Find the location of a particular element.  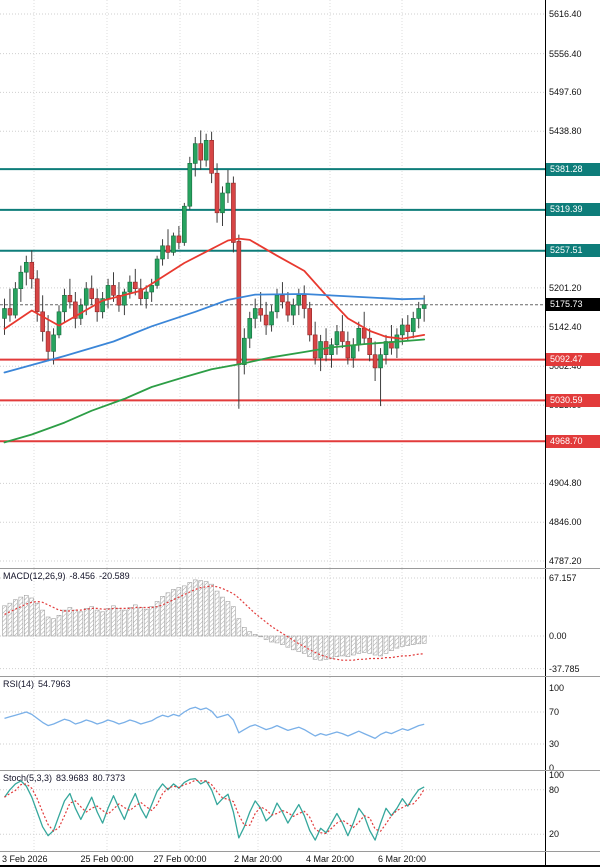

stoch-axis-label: 80 is located at coordinates (554, 789).